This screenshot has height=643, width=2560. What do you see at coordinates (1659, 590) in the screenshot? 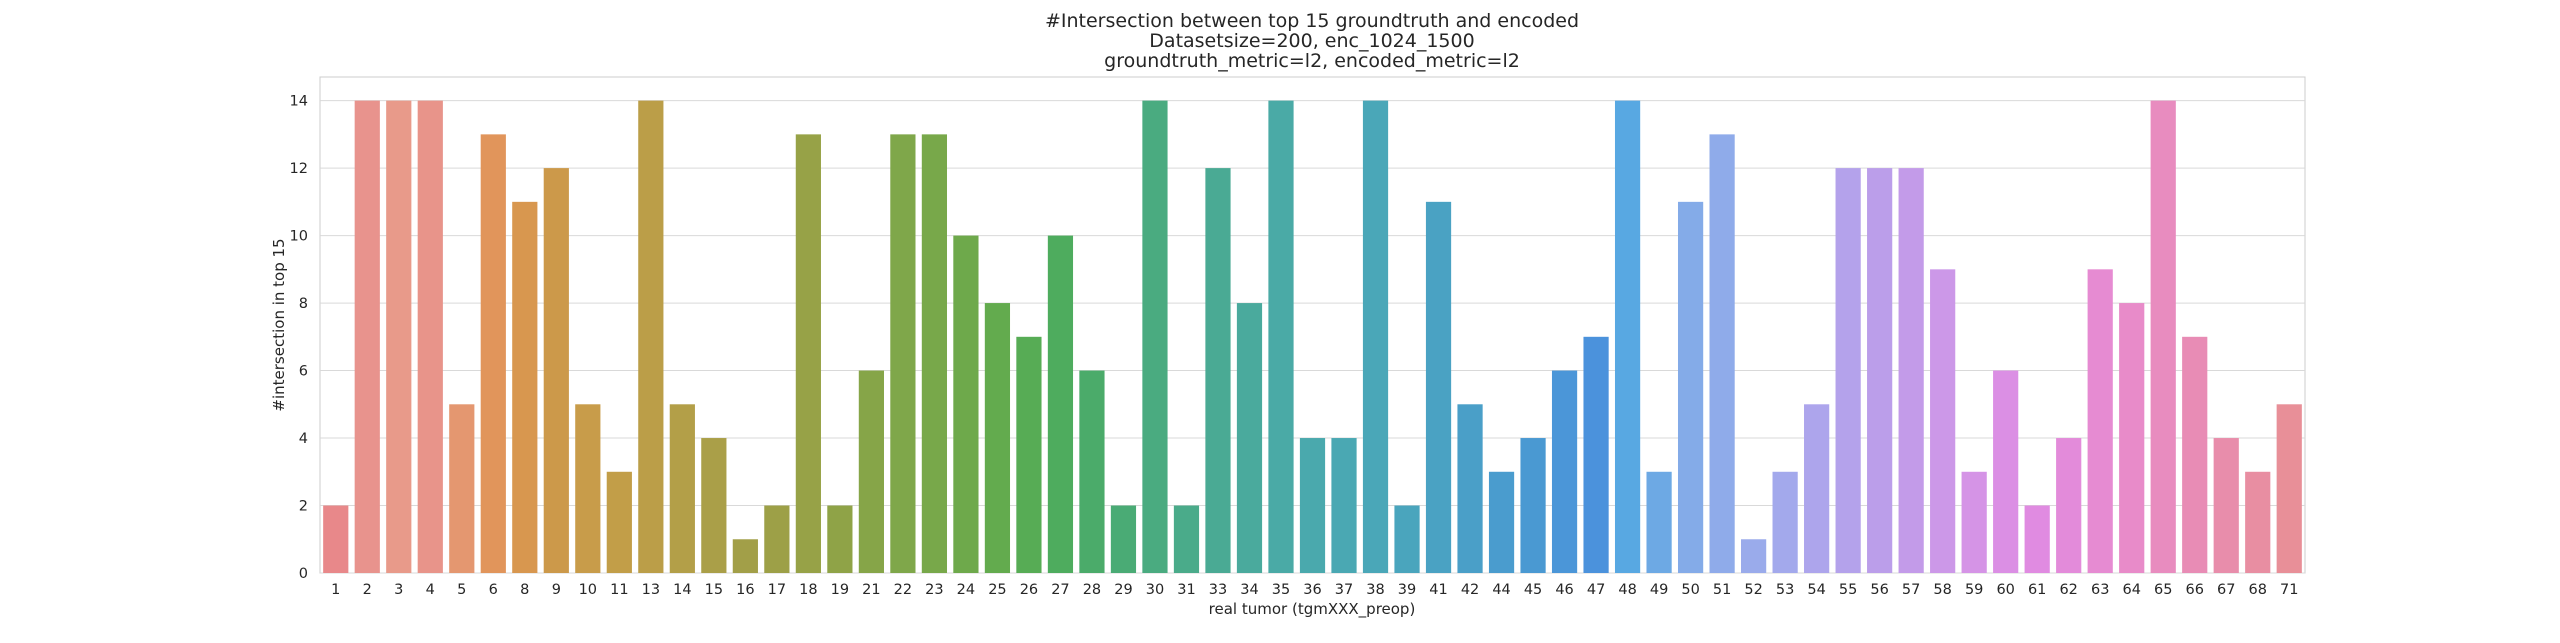
I see `x-tick-label: 49` at bounding box center [1659, 590].